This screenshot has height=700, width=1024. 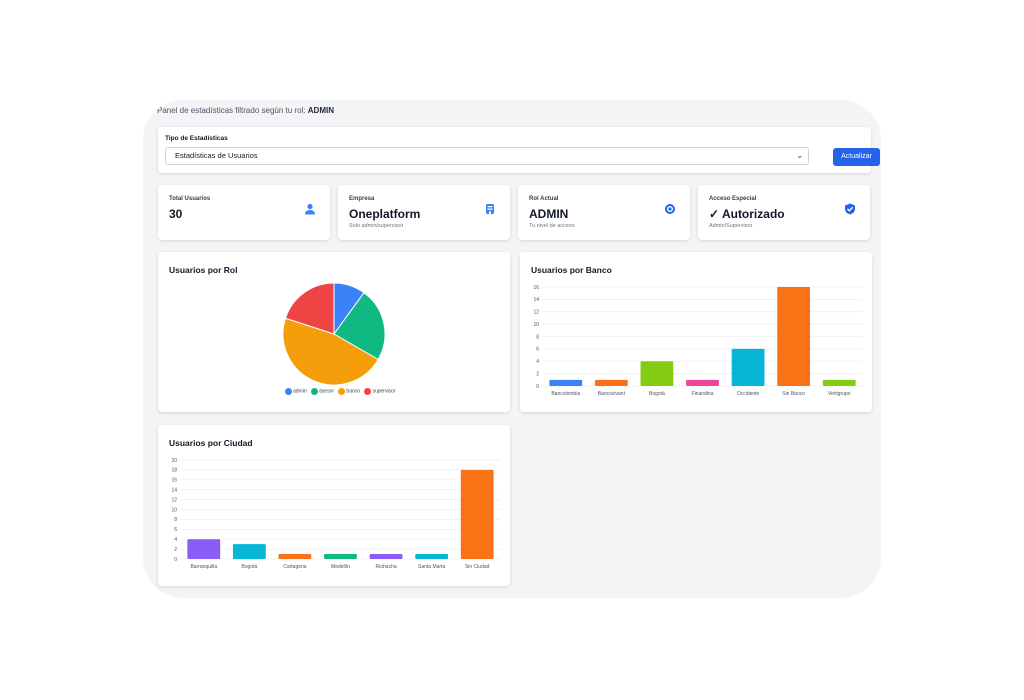 I want to click on x-tick-label: Barranquilla, so click(x=203, y=567).